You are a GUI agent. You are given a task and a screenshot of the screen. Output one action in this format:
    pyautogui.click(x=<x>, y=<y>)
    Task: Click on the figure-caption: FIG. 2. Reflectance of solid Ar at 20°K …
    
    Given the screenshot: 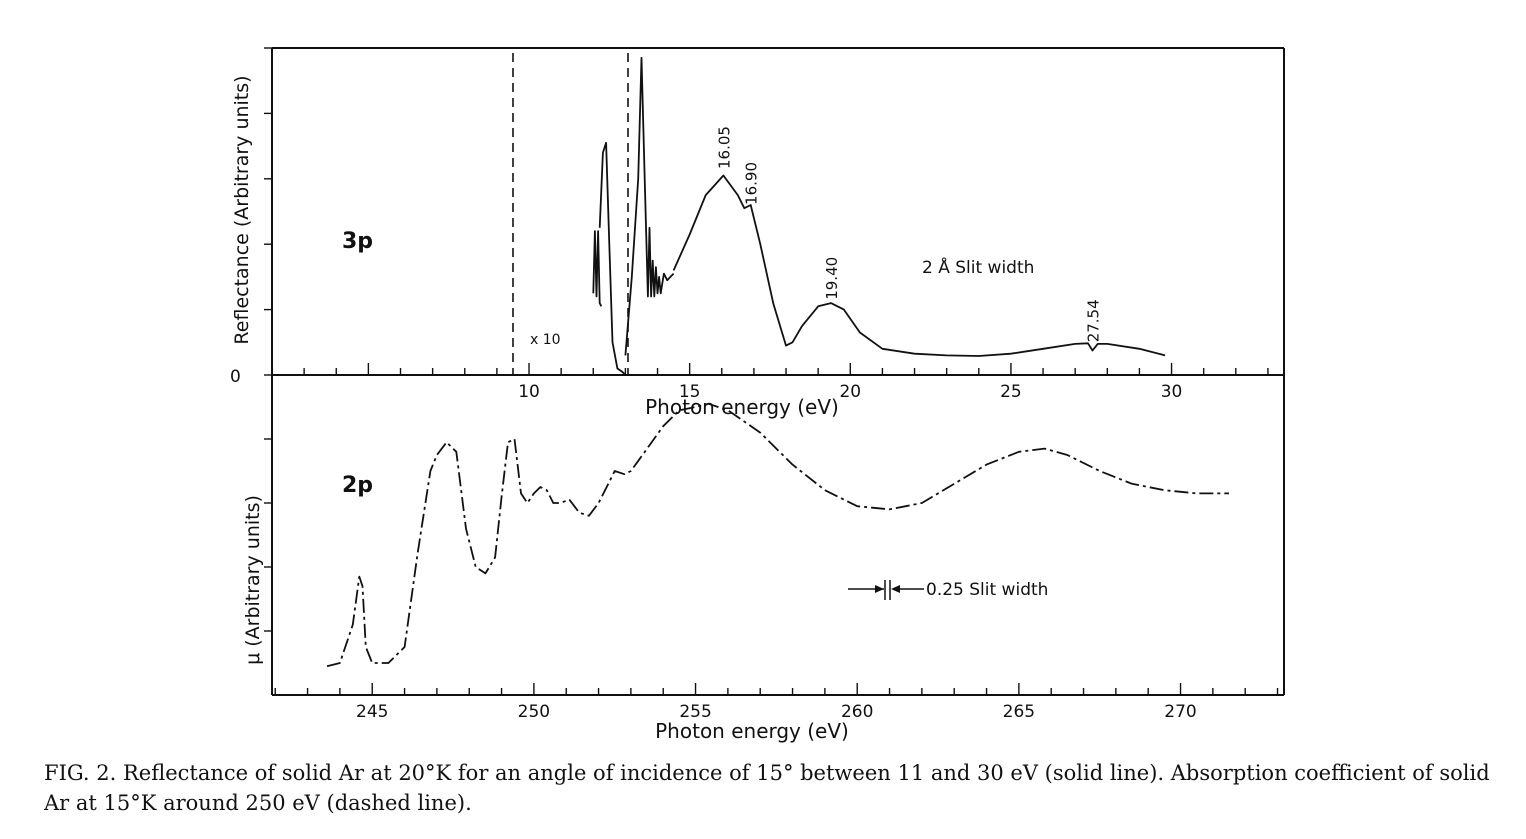 What is the action you would take?
    pyautogui.click(x=767, y=788)
    